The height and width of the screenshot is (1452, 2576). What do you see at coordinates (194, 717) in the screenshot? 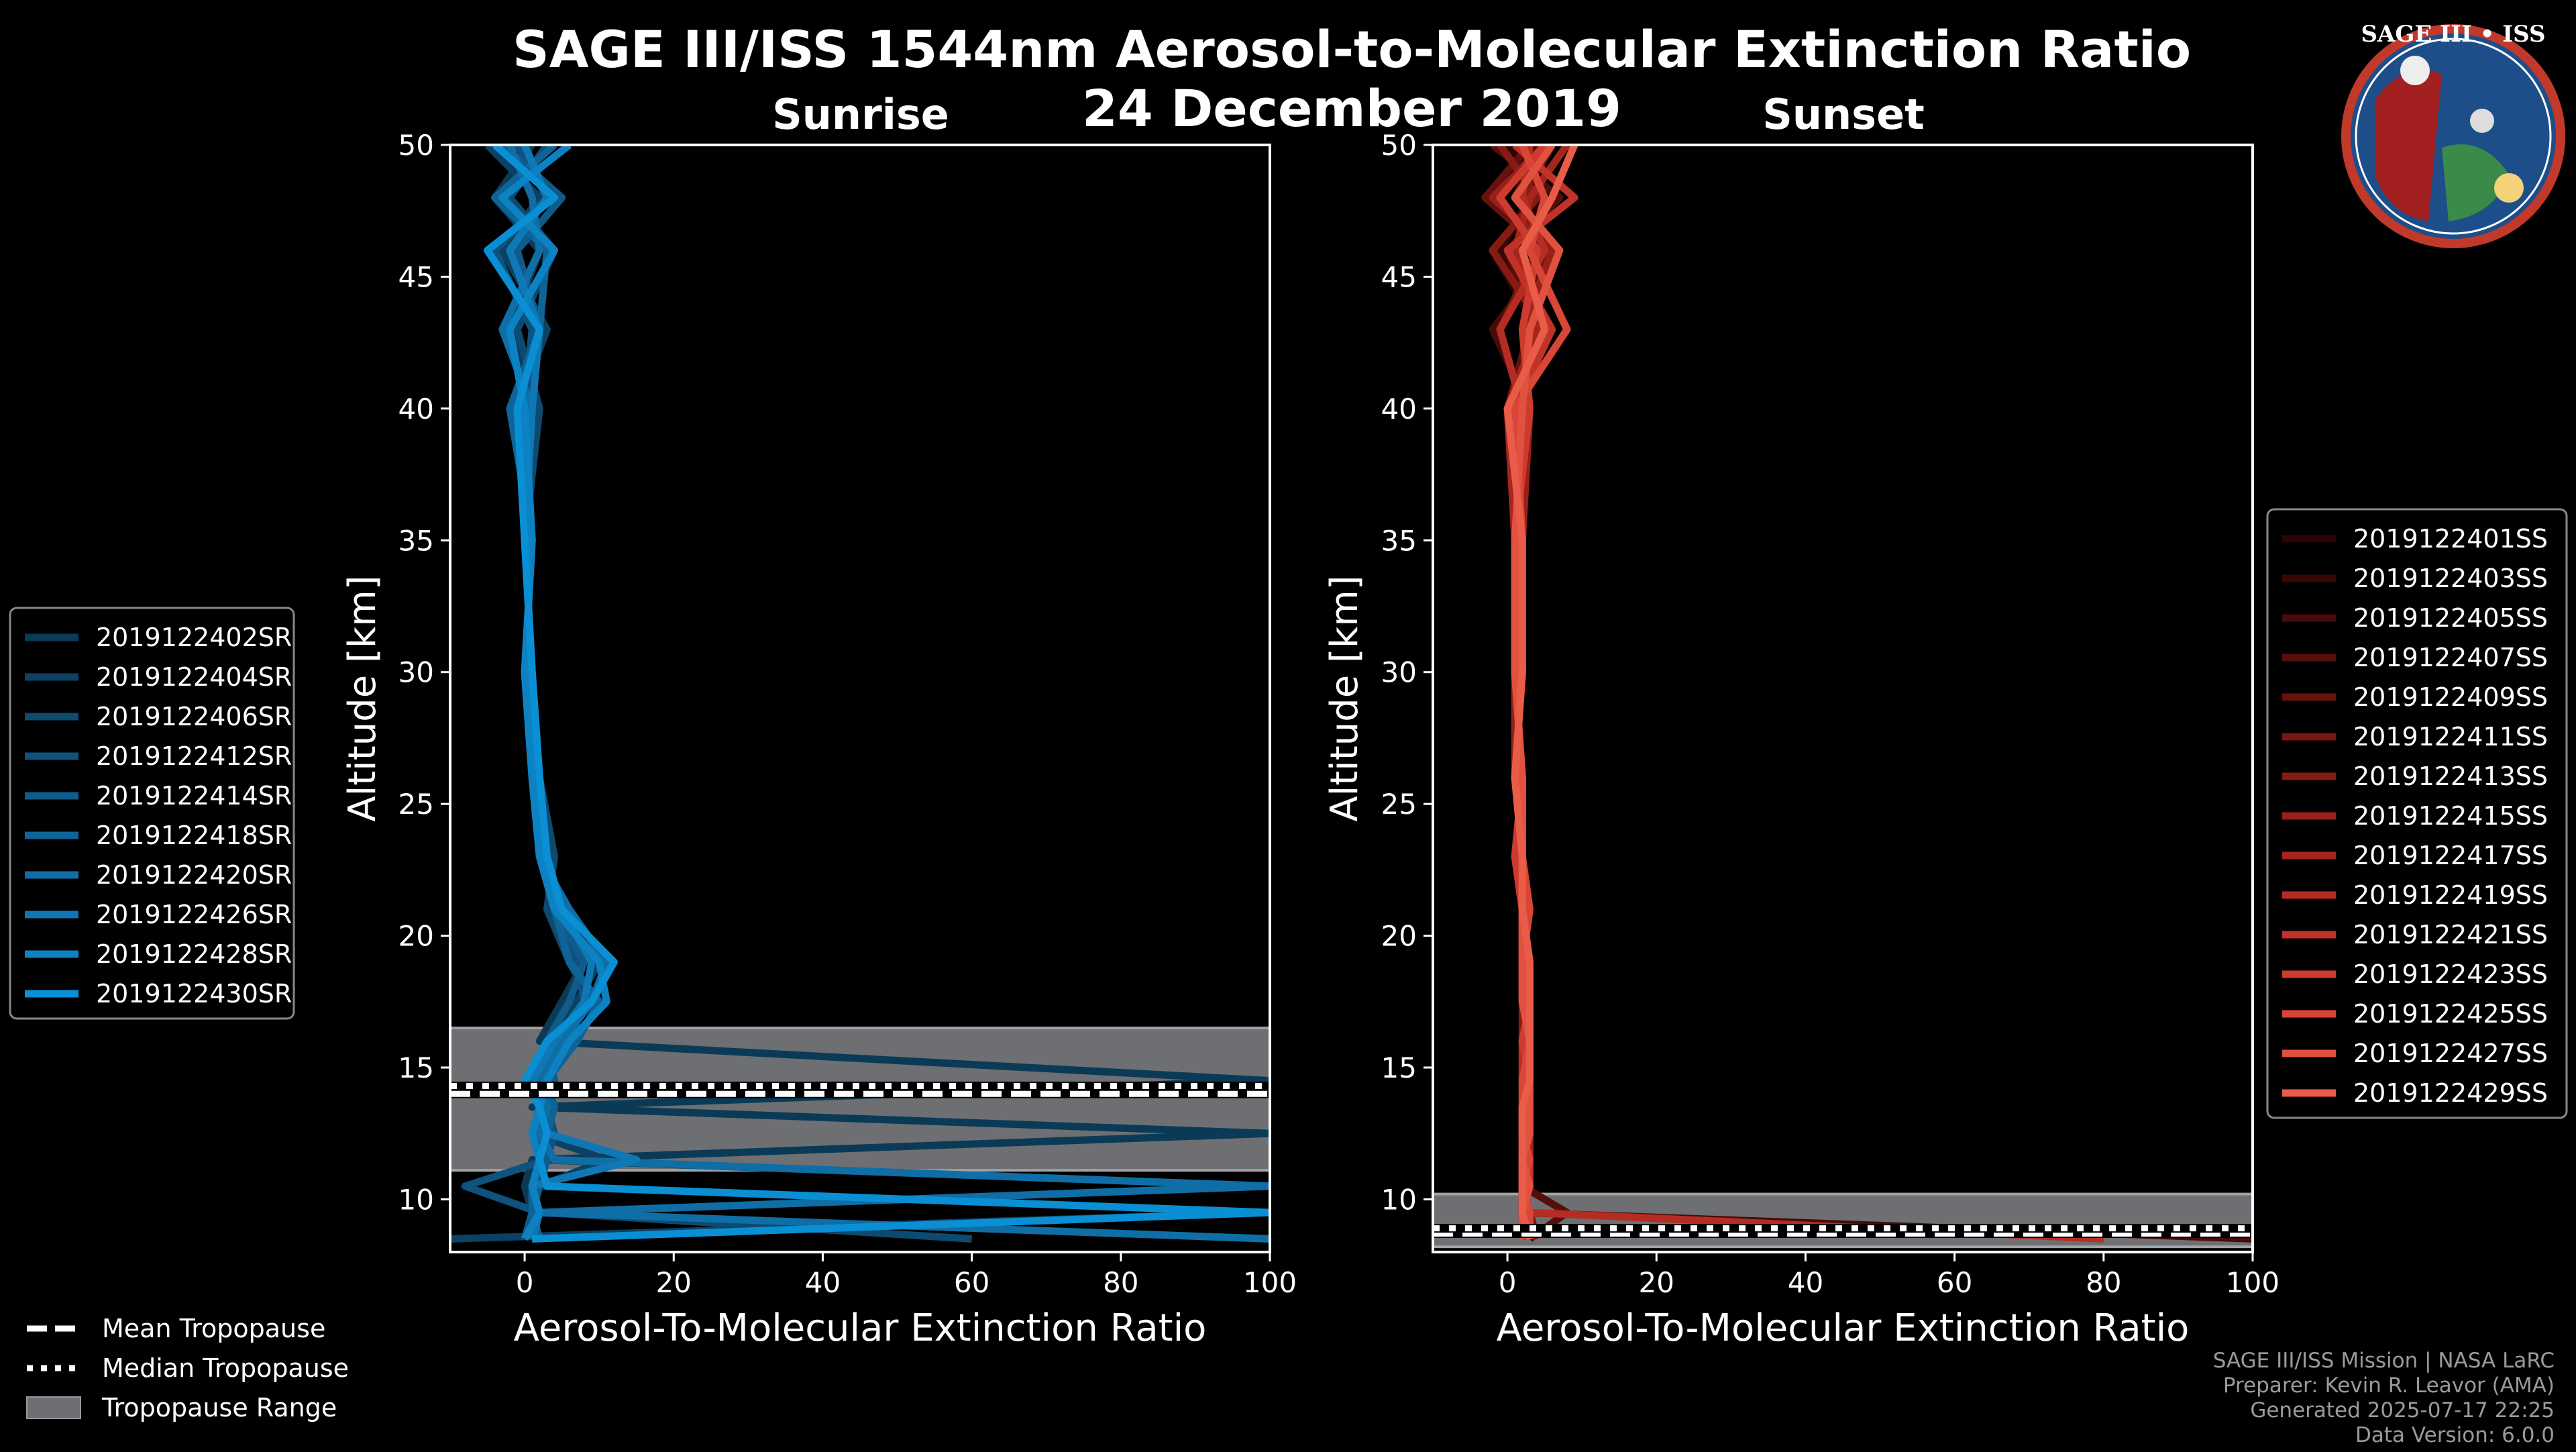
I see `legend-entry: 2019122406SR` at bounding box center [194, 717].